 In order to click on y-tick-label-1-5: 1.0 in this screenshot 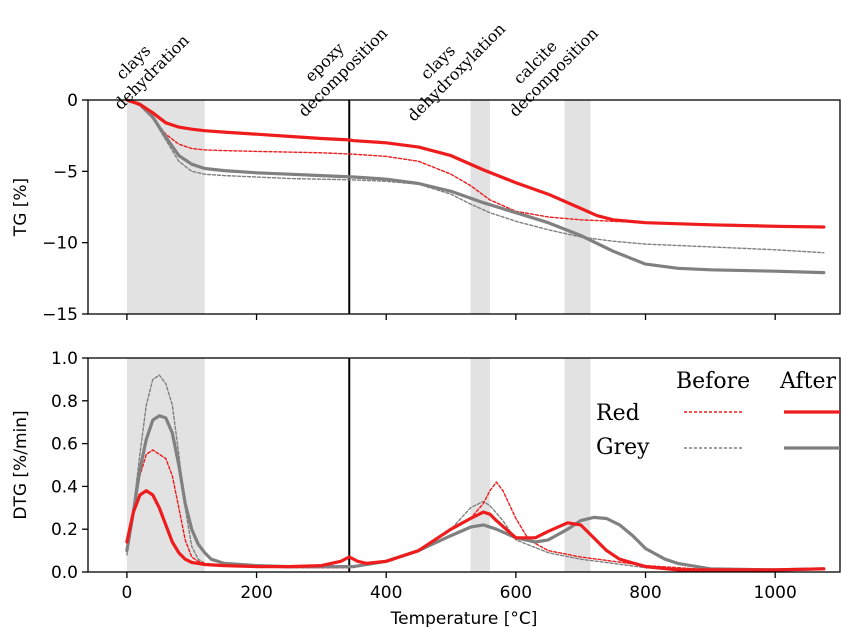, I will do `click(64, 359)`.